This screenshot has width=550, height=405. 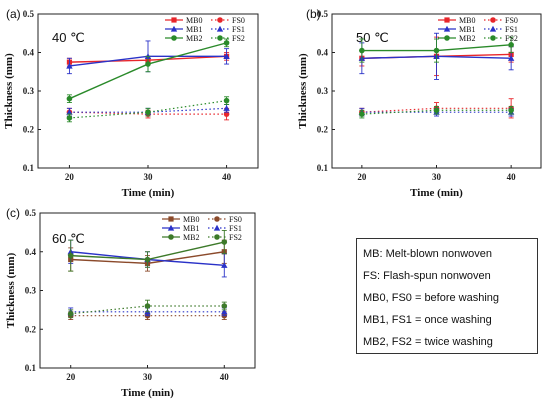 What do you see at coordinates (217, 227) in the screenshot?
I see `panel-c-legend-marker-fs1` at bounding box center [217, 227].